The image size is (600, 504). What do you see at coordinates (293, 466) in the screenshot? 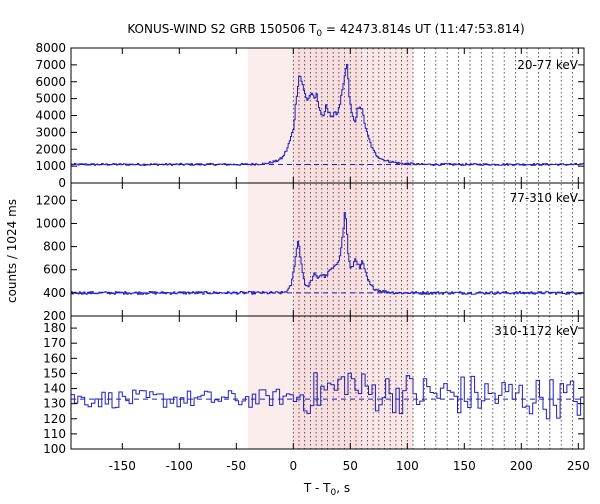
I see `x-tick-label-3: 0` at bounding box center [293, 466].